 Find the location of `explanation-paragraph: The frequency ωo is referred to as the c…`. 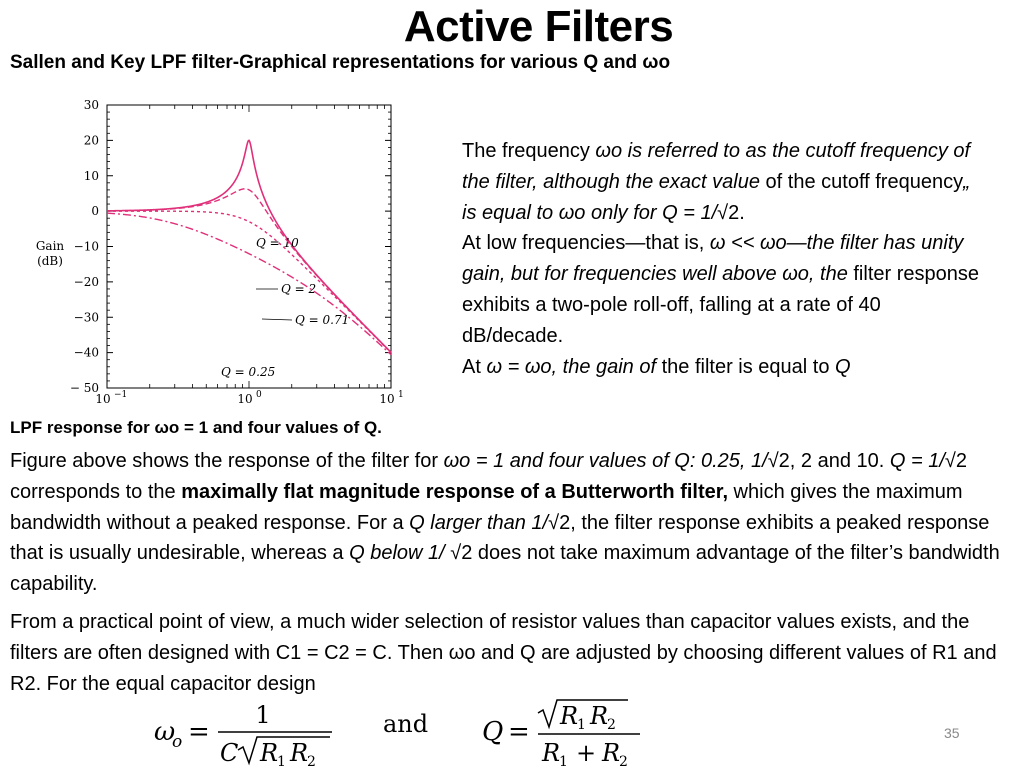

explanation-paragraph: The frequency ωo is referred to as the c… is located at coordinates (722, 182).